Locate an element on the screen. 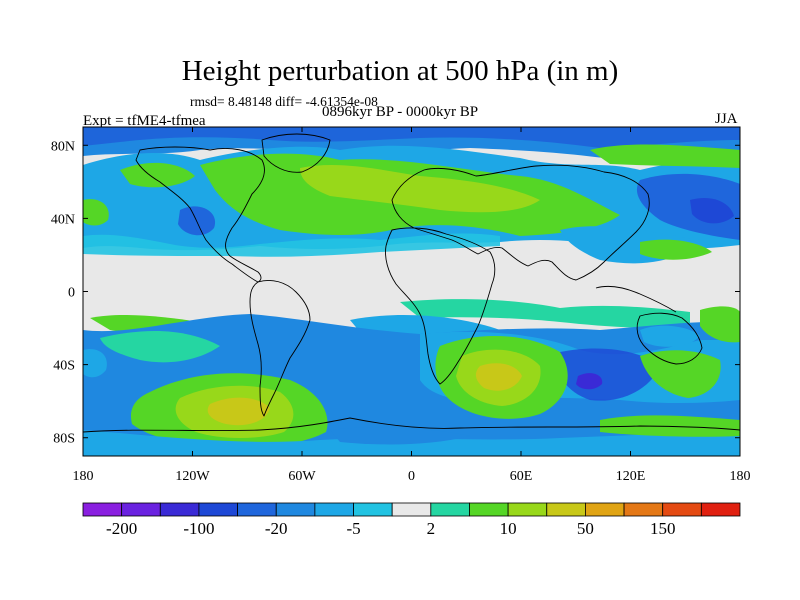  lon-tick-label: 60E is located at coordinates (521, 476).